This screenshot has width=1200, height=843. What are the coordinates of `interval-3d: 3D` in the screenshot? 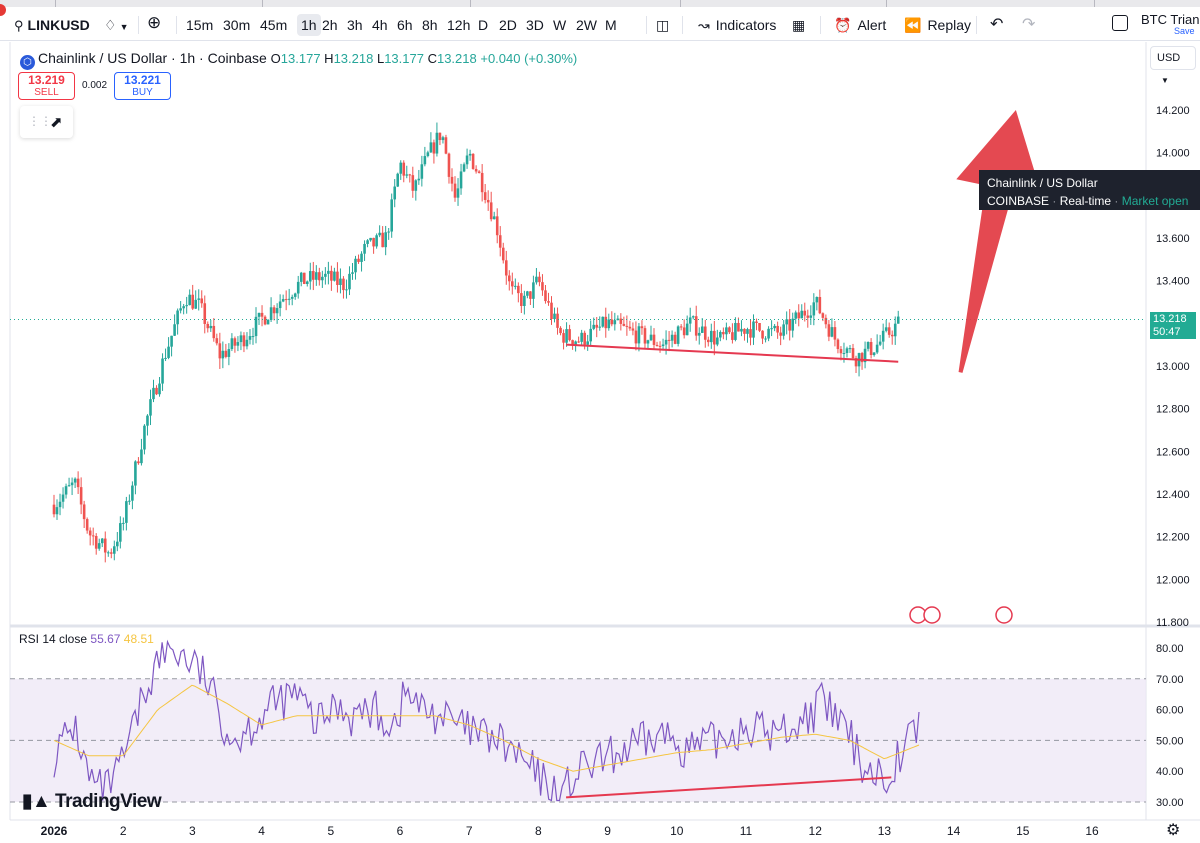 It's located at (535, 25).